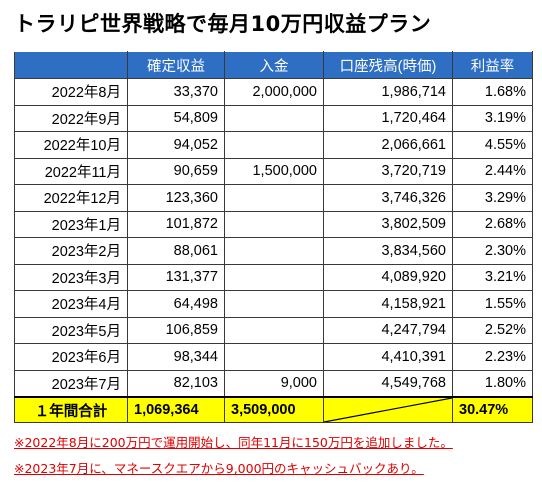 Image resolution: width=542 pixels, height=494 pixels. What do you see at coordinates (388, 304) in the screenshot?
I see `balance-cell: 4,158,921` at bounding box center [388, 304].